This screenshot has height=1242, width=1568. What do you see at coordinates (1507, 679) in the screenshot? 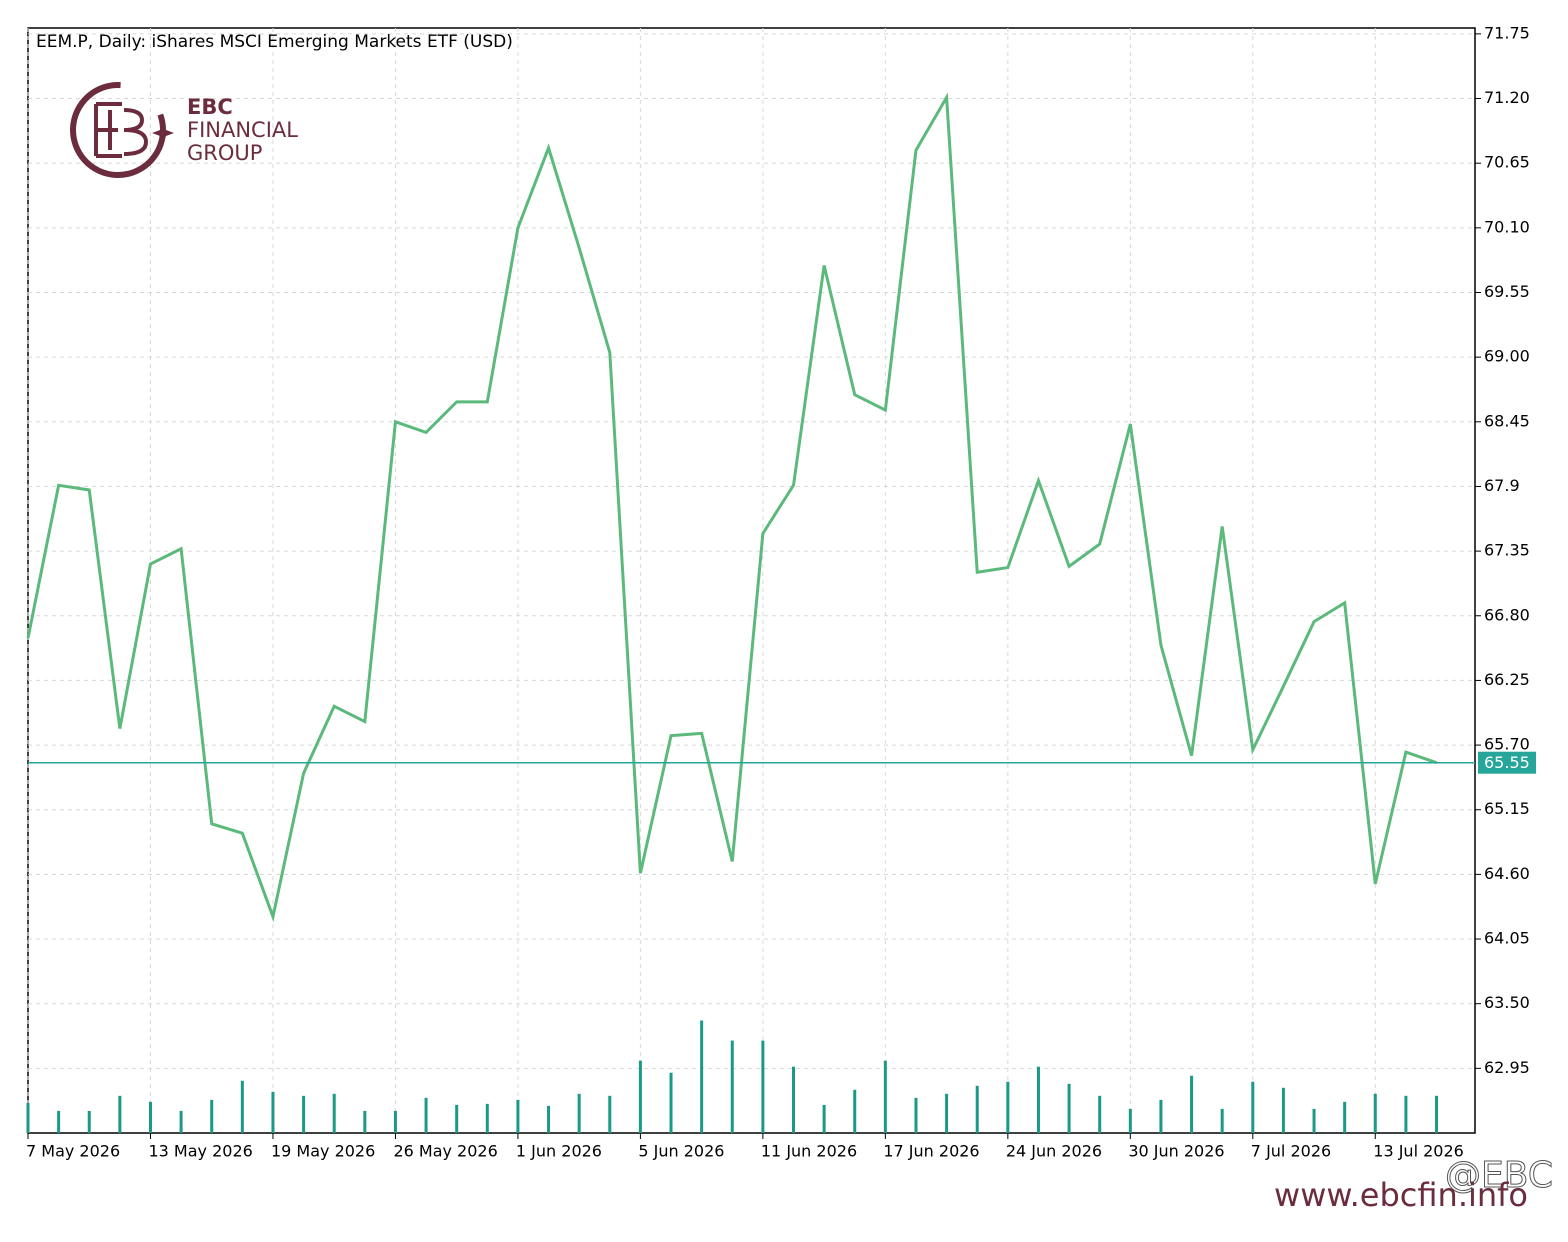
I see `y-tick-label: 66.25` at bounding box center [1507, 679].